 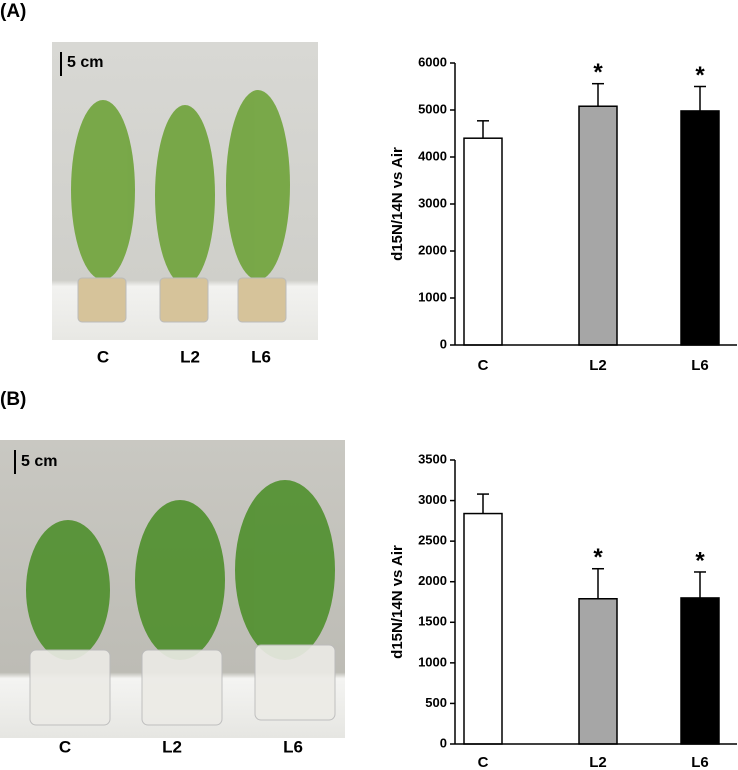 What do you see at coordinates (432, 61) in the screenshot?
I see `y-tick-label: 6000` at bounding box center [432, 61].